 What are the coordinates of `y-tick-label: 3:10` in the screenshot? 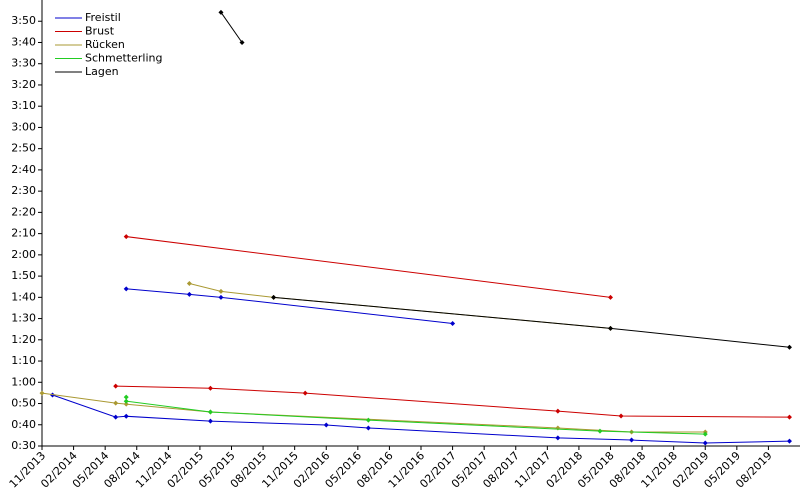 It's located at (23, 105).